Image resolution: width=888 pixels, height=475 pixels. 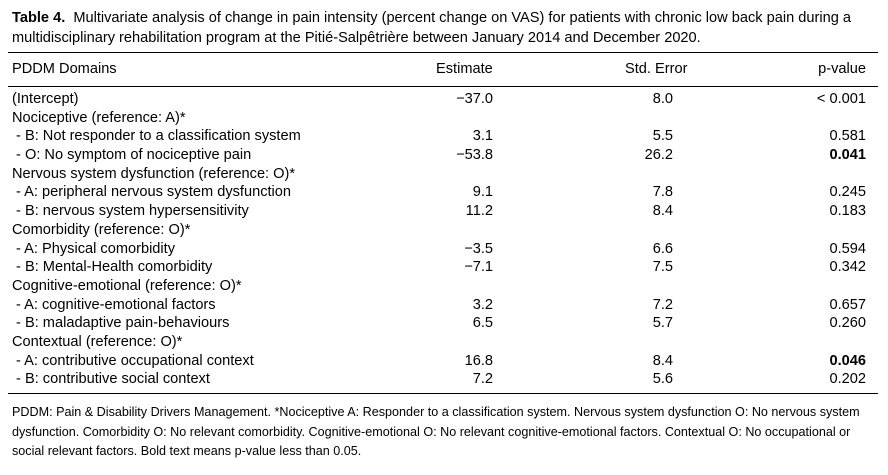 What do you see at coordinates (482, 379) in the screenshot?
I see `row-estimate: 7.2` at bounding box center [482, 379].